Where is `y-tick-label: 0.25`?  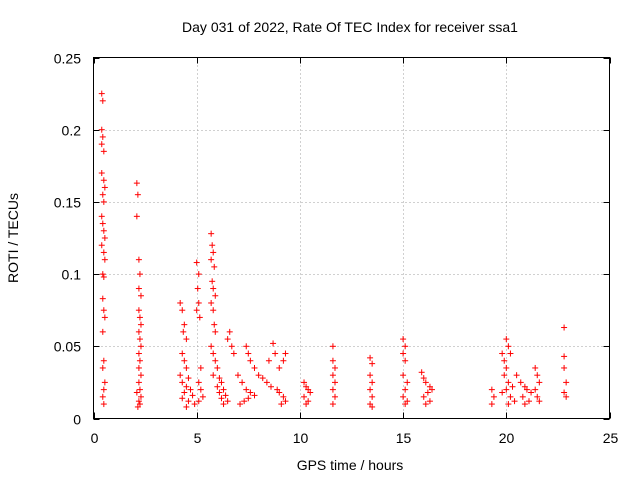
y-tick-label: 0.25 is located at coordinates (67, 59).